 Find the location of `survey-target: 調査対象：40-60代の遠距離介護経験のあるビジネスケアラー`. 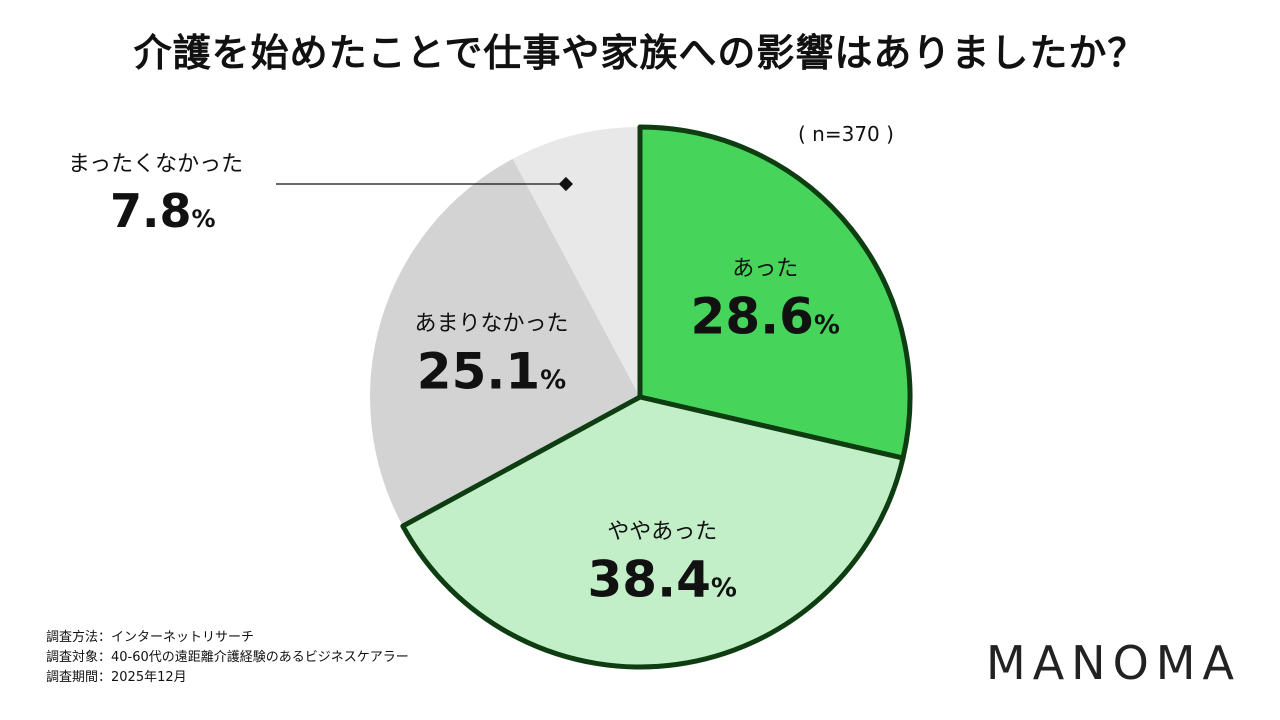

survey-target: 調査対象：40-60代の遠距離介護経験のあるビジネスケアラー is located at coordinates (227, 657).